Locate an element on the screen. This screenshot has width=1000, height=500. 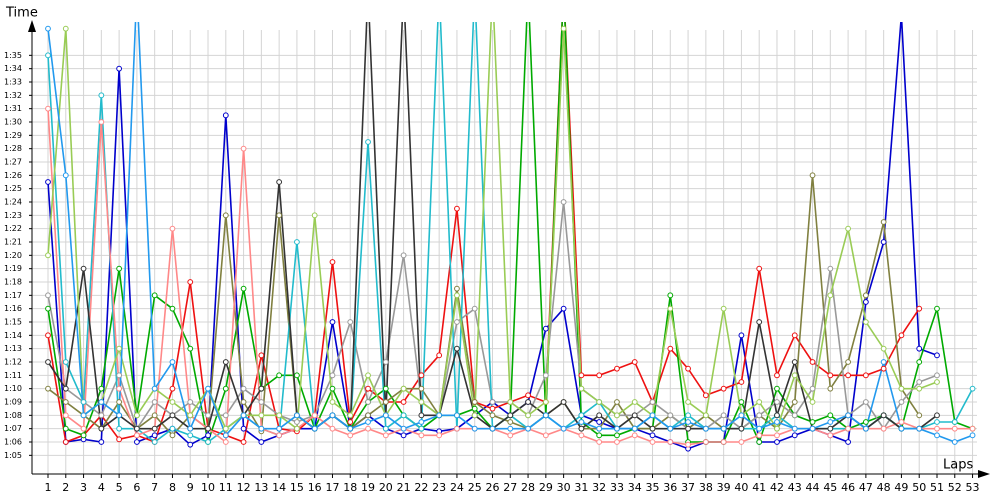
y-tick-label: 1:25 is located at coordinates (13, 188).